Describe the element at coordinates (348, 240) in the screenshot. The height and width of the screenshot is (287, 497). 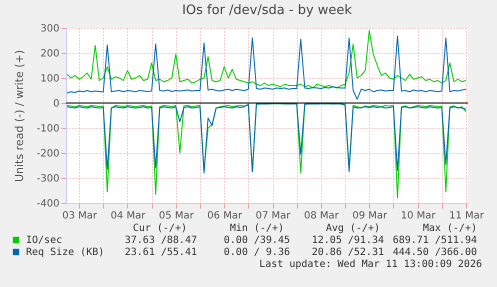
I see `text: 12.05 /91.34` at that location.